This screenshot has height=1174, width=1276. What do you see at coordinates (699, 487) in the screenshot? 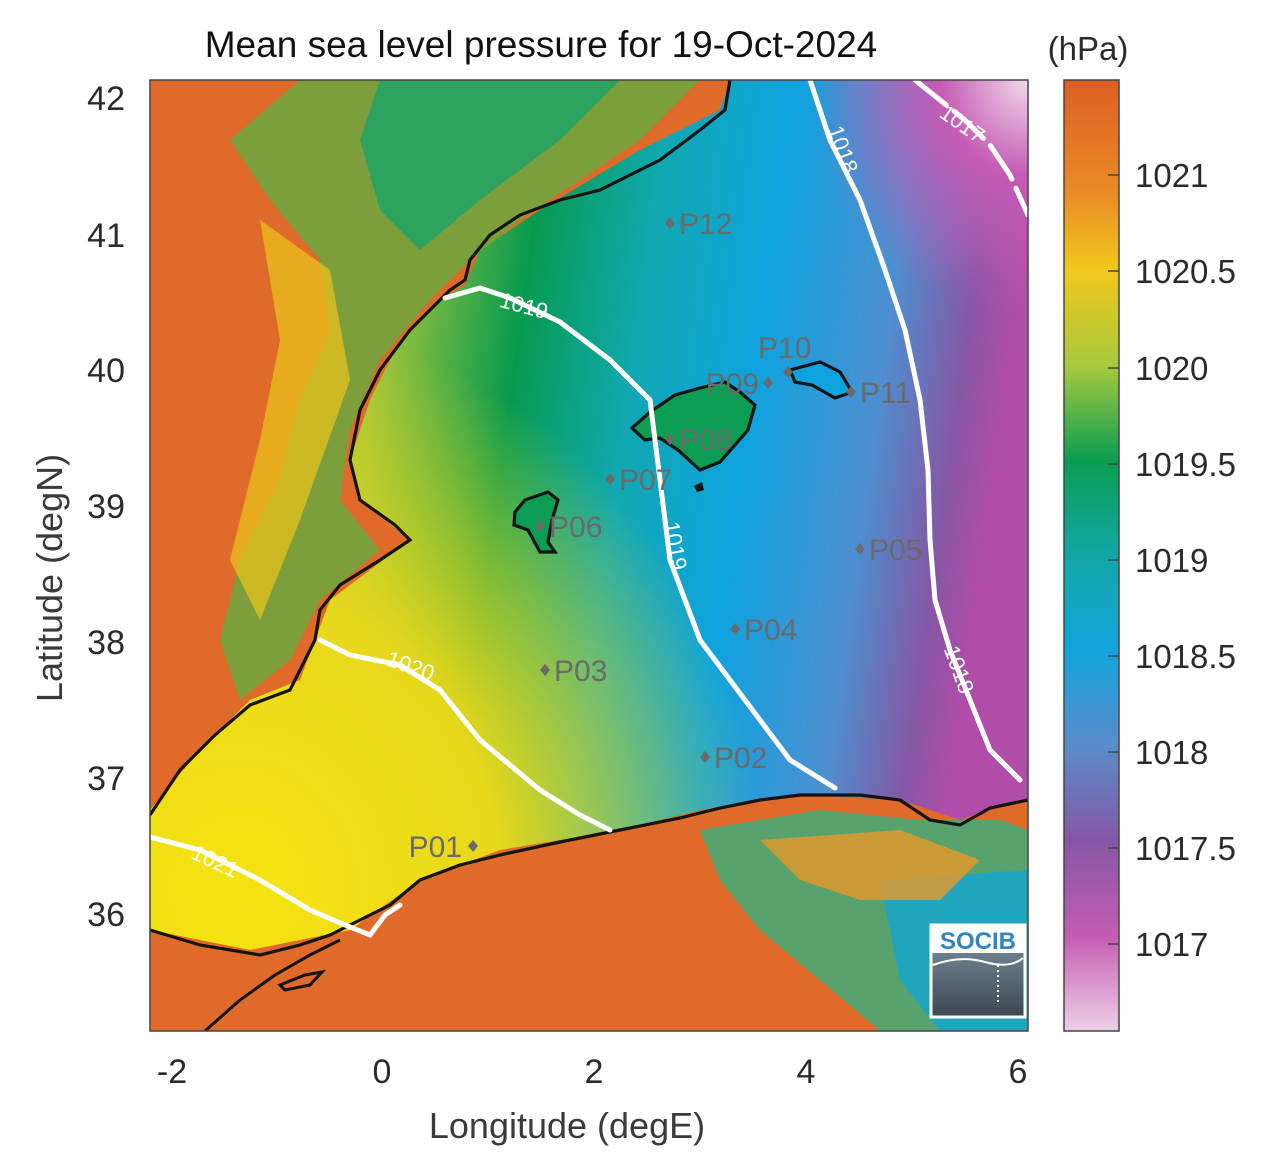
I see `island-cabrera` at bounding box center [699, 487].